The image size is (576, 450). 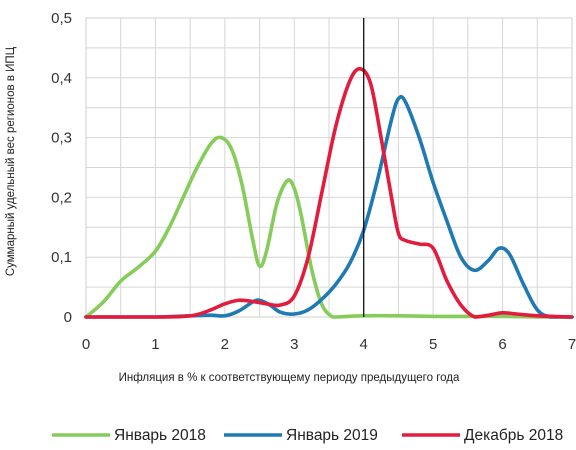 What do you see at coordinates (294, 344) in the screenshot?
I see `x-tick-label: 3` at bounding box center [294, 344].